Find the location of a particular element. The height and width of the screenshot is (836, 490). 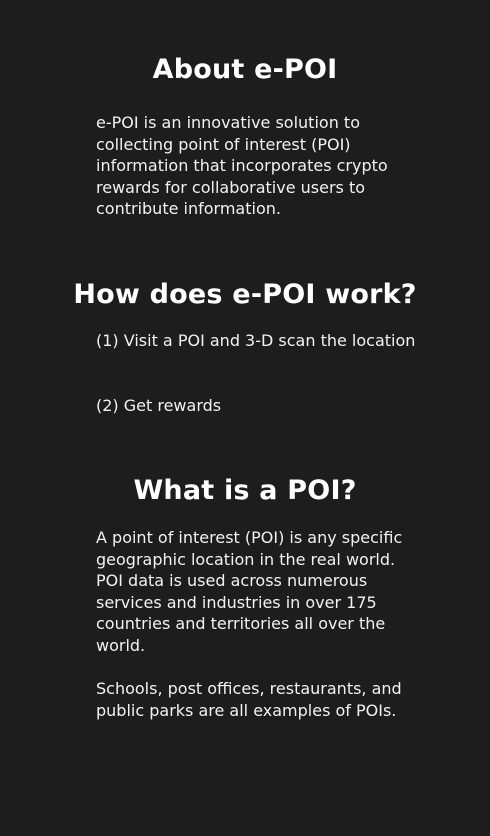

step-2-text: (2) Get rewards is located at coordinates (159, 405).